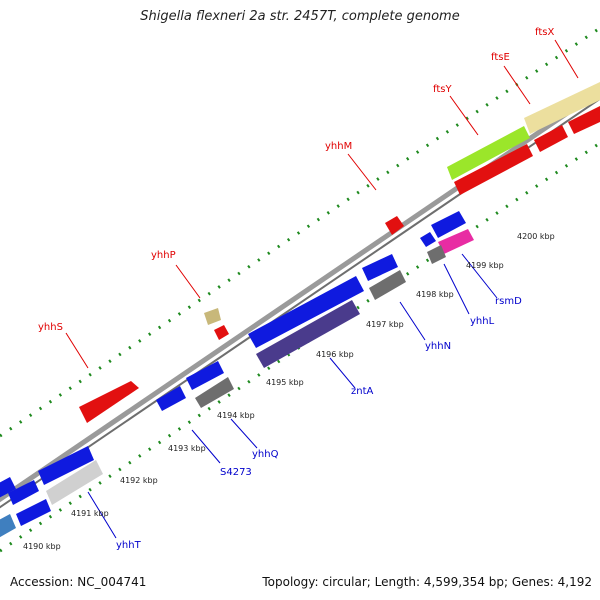  I want to click on kbp-label: 4196 kbp, so click(335, 354).